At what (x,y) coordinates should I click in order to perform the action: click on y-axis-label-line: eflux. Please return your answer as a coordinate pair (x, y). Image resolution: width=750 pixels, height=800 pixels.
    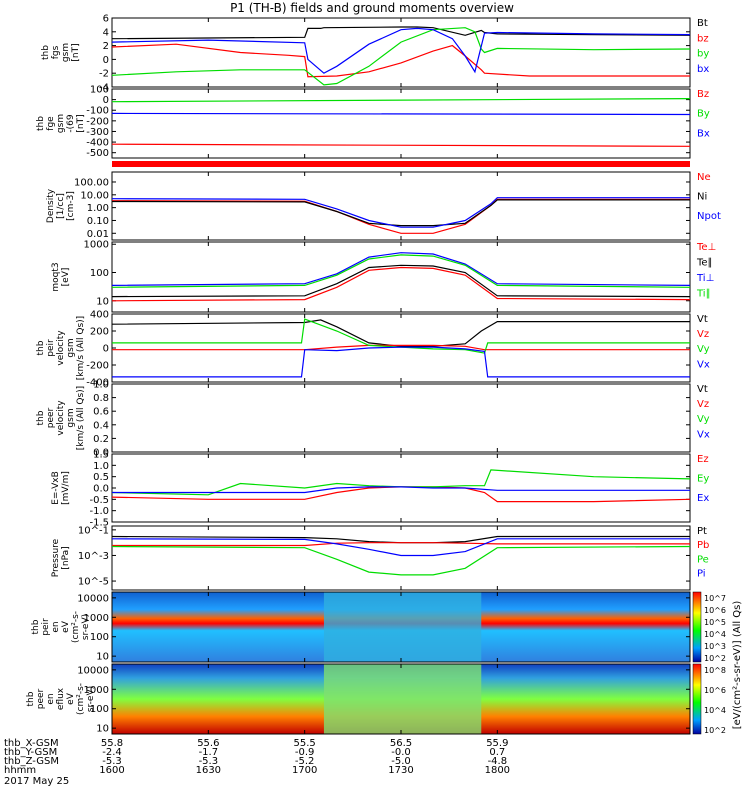
    Looking at the image, I should click on (61, 698).